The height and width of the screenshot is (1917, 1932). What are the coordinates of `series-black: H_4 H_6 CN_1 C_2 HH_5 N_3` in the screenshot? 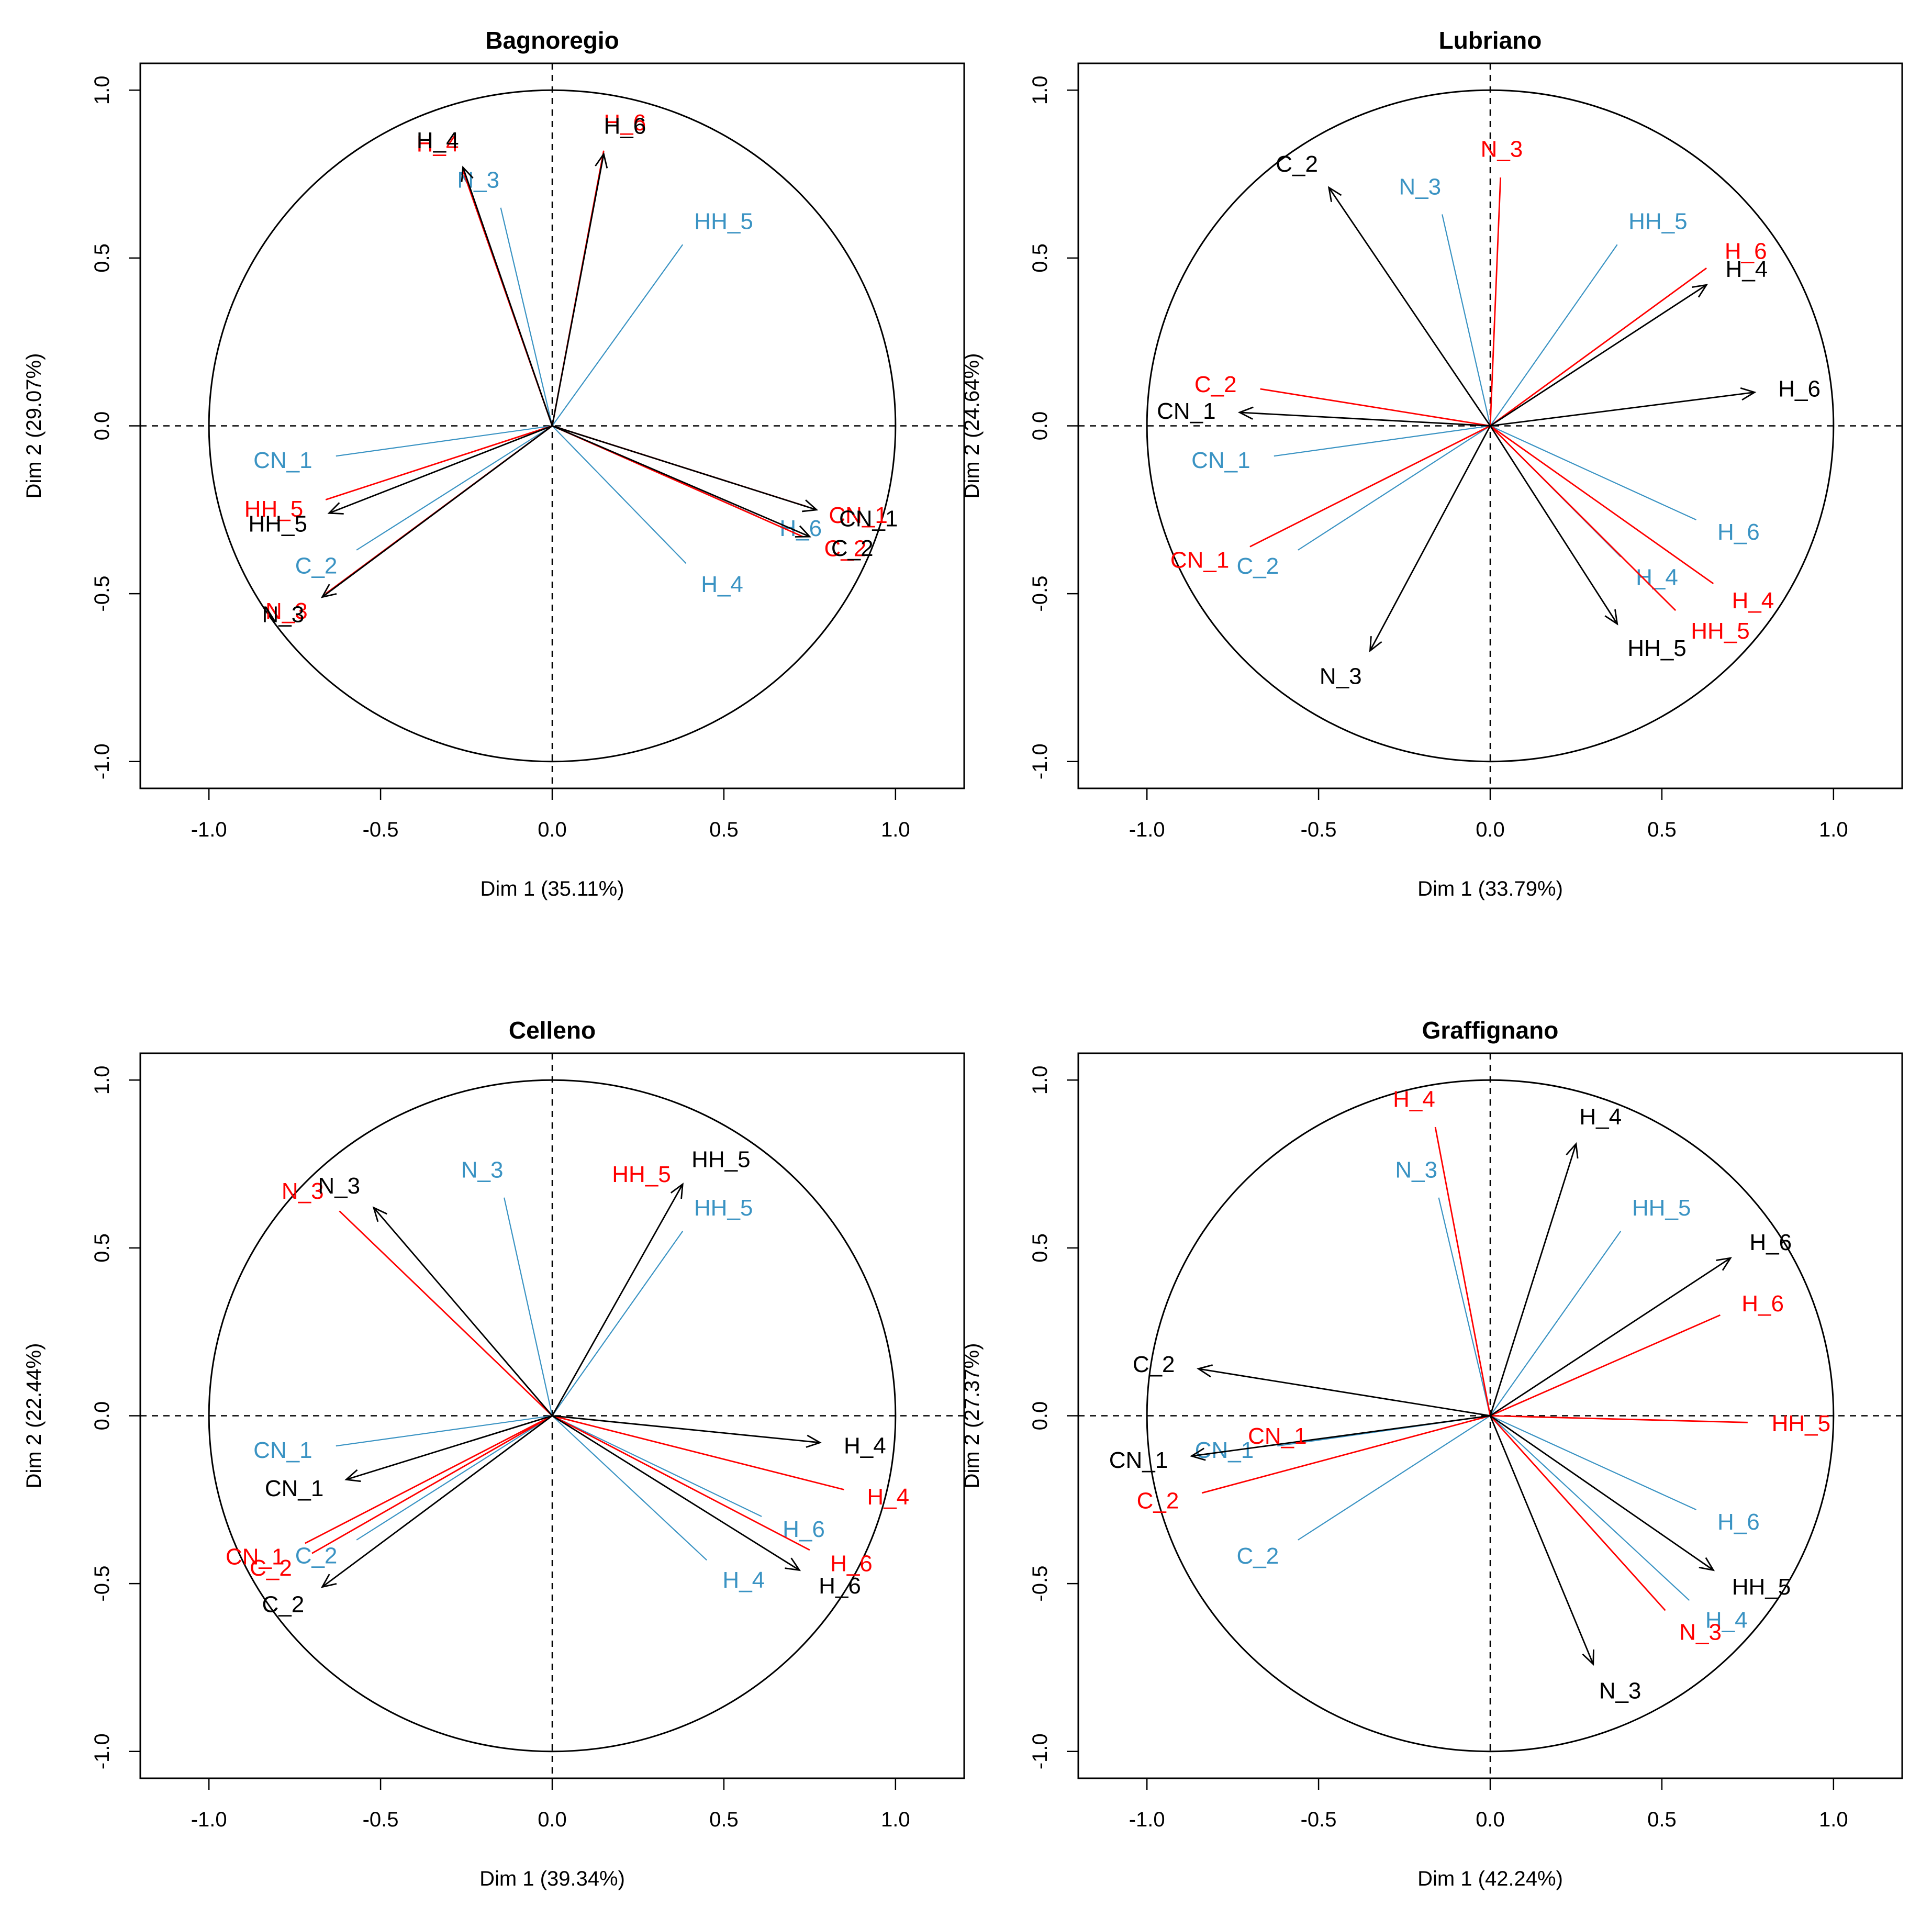 It's located at (573, 371).